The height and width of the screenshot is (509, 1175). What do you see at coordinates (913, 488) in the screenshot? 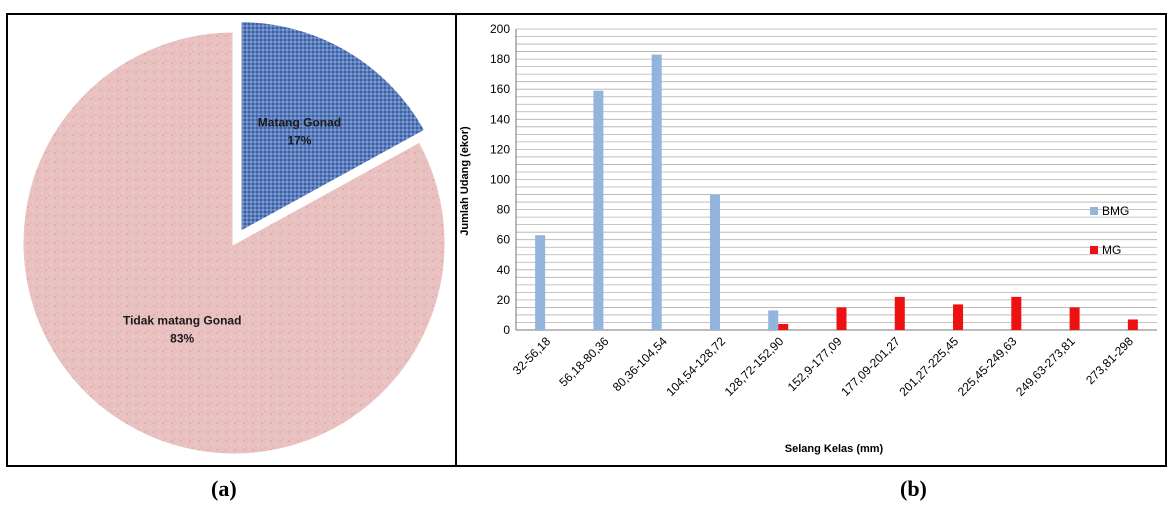
I see `caption-b: (b)` at bounding box center [913, 488].